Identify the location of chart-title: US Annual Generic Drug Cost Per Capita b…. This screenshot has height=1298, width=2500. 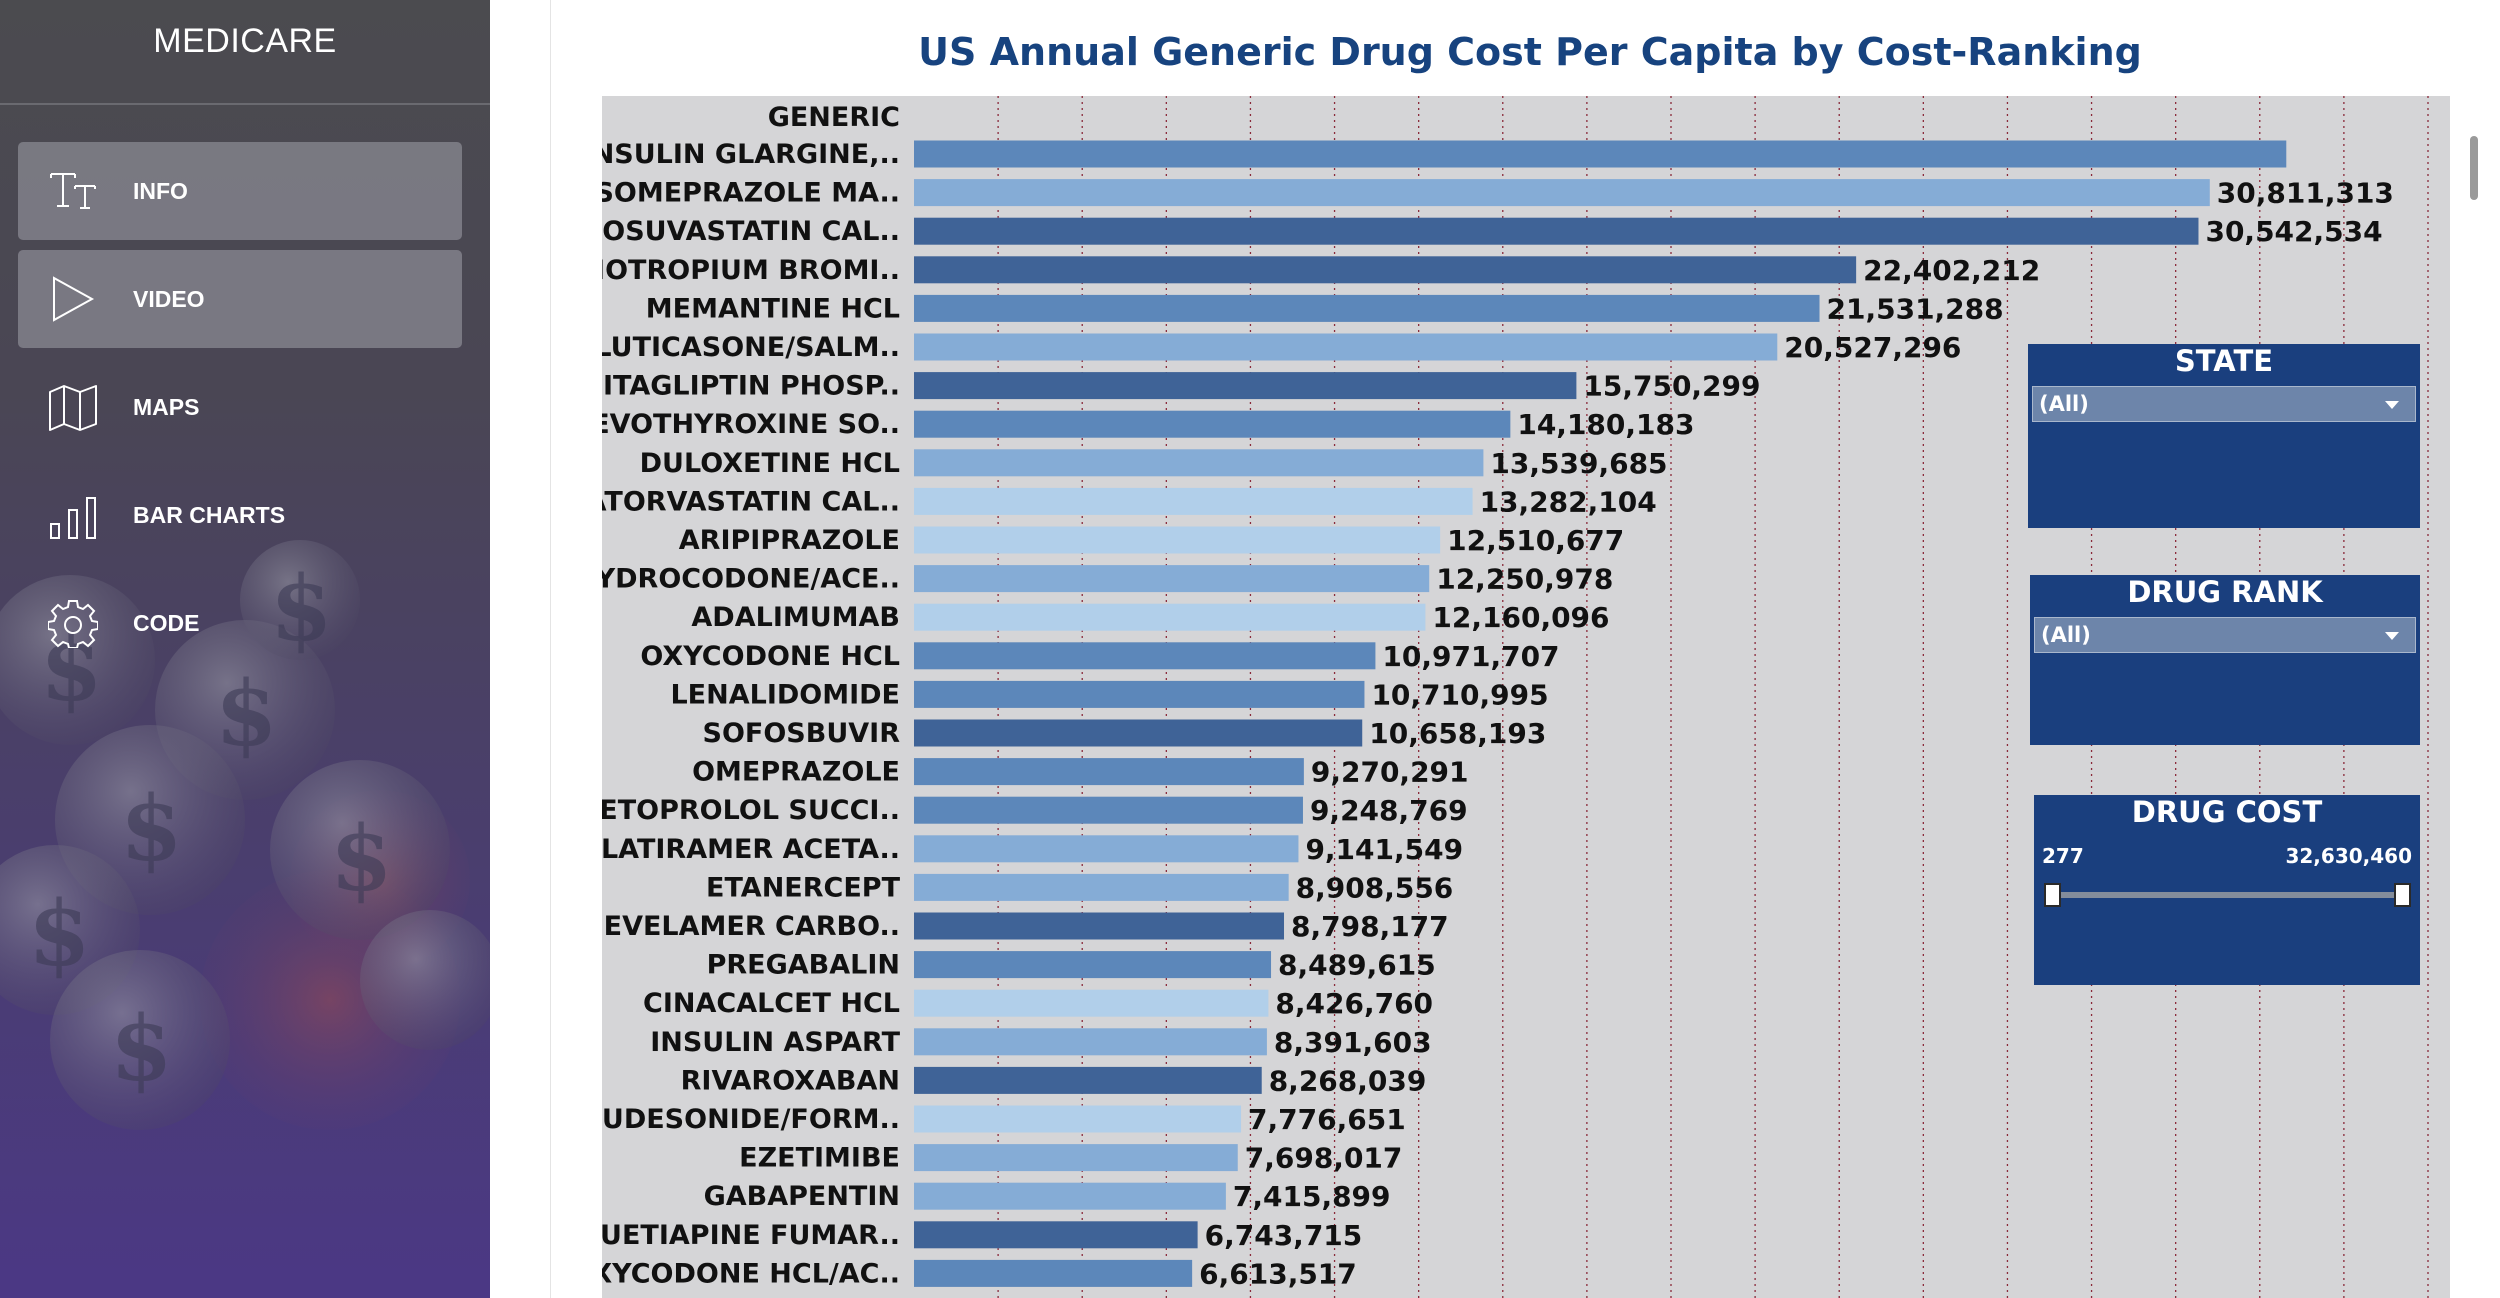
(1530, 52).